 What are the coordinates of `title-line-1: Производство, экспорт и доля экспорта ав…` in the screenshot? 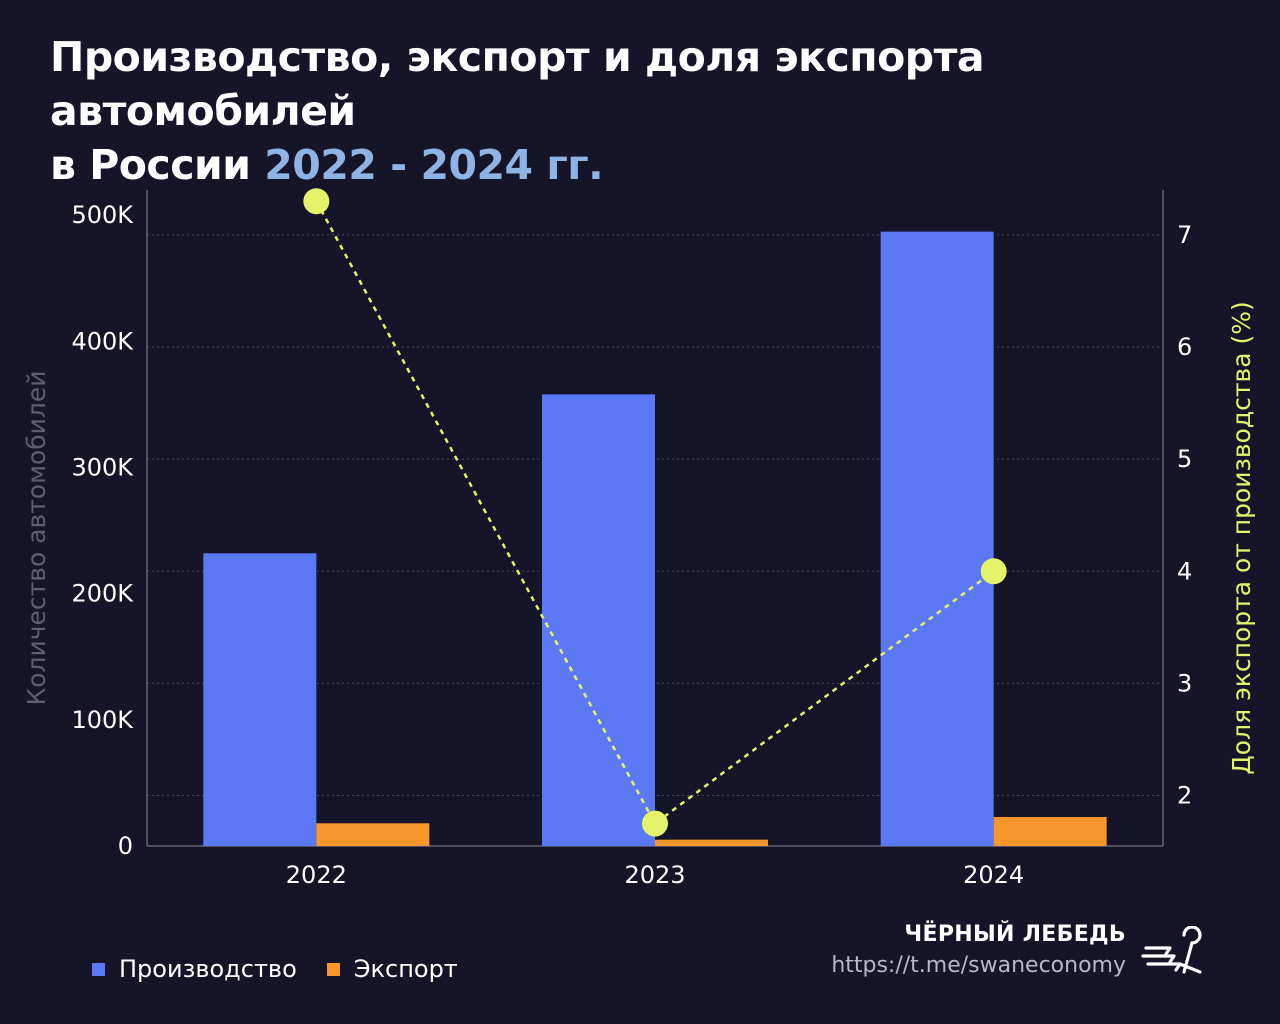 It's located at (517, 84).